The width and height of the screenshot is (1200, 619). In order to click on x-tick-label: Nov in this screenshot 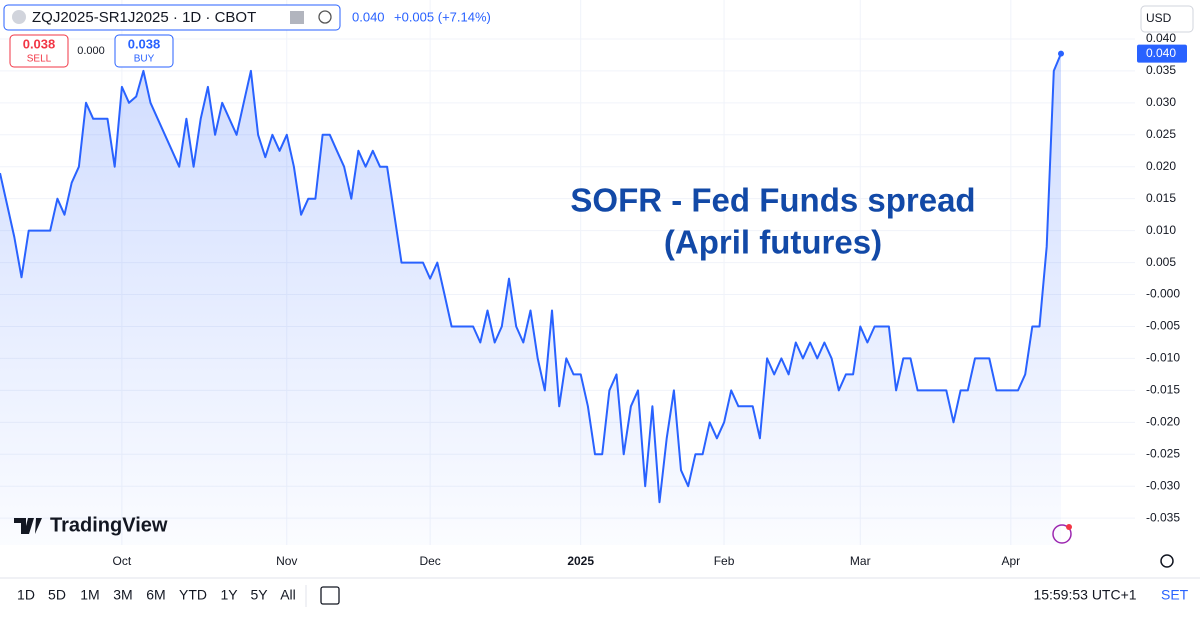, I will do `click(286, 561)`.